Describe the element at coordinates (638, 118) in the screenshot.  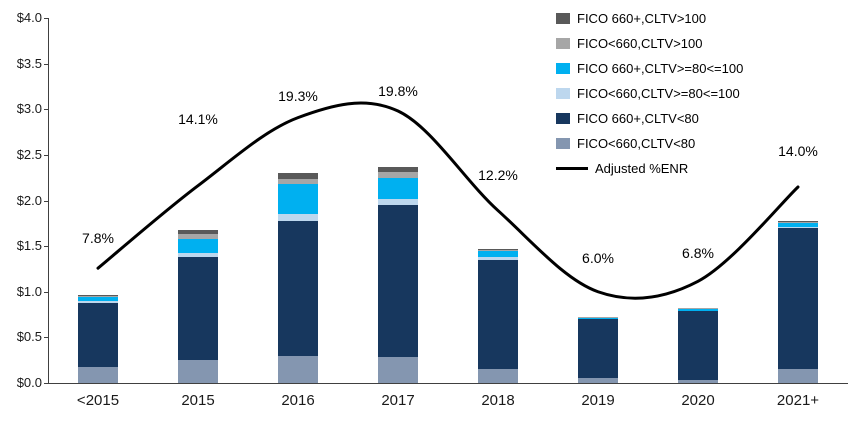
I see `legend-label: FICO 660+,CLTV<80` at that location.